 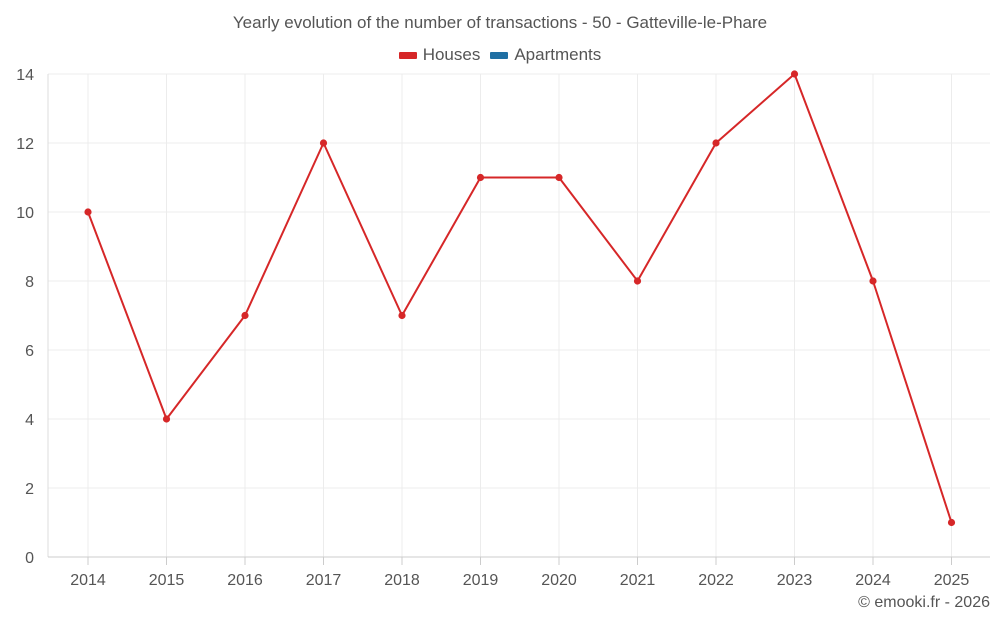 What do you see at coordinates (481, 580) in the screenshot?
I see `x-tick-label: 2019` at bounding box center [481, 580].